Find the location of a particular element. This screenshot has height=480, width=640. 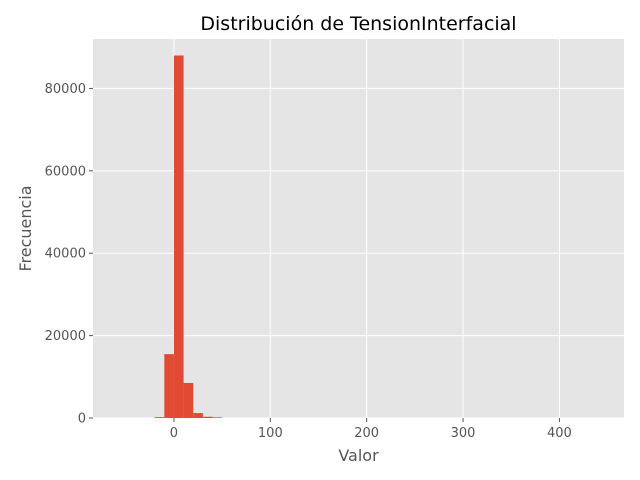

y-axis-ticks: 0 20000 40000 60000 80000 is located at coordinates (69, 254).